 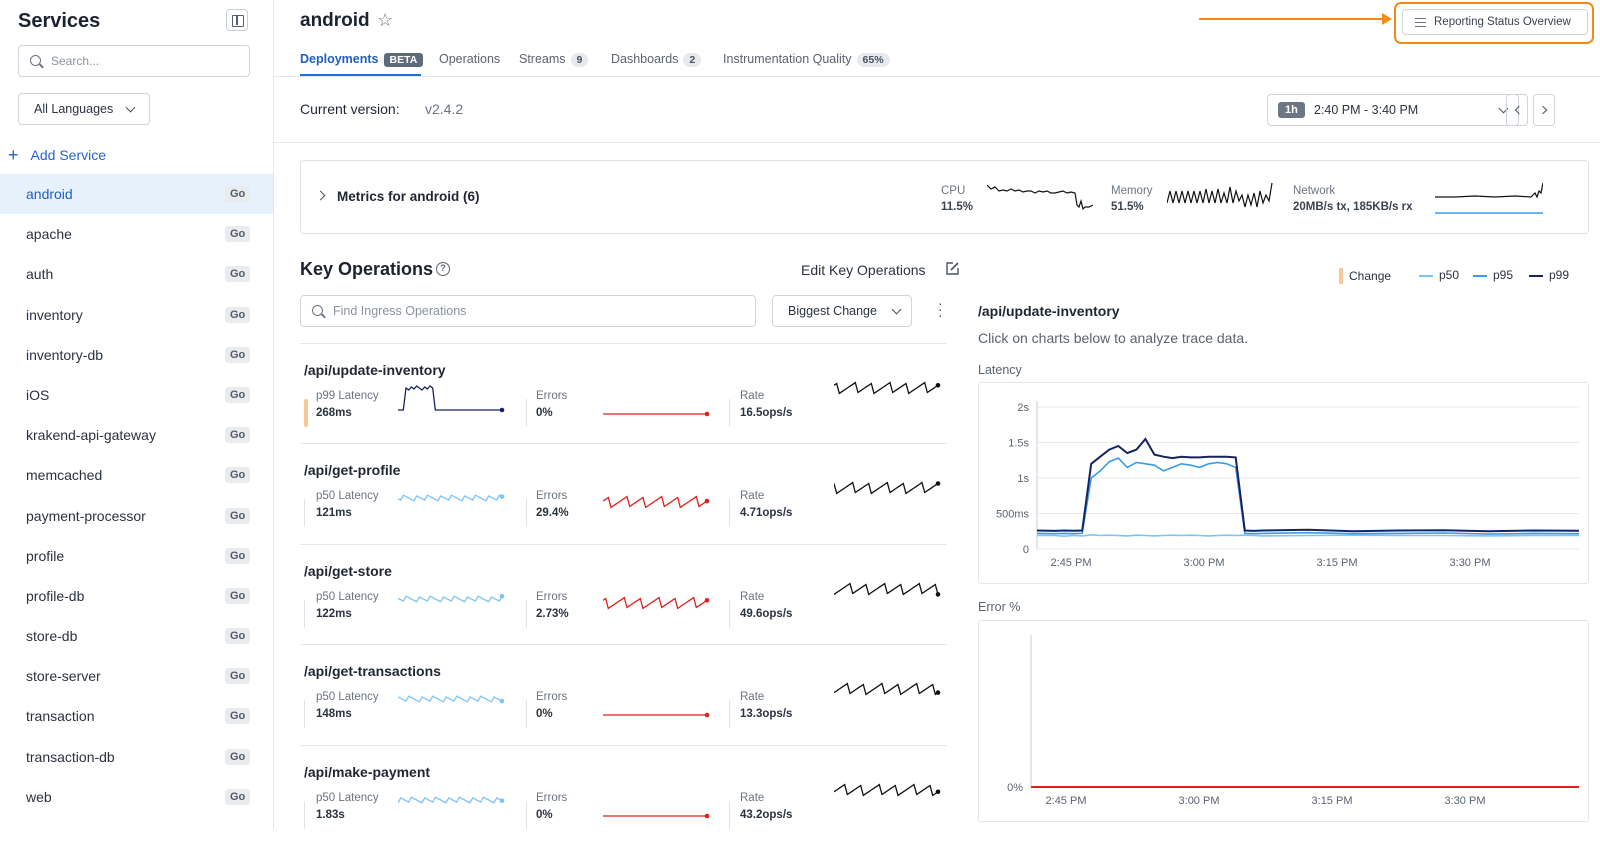 What do you see at coordinates (403, 60) in the screenshot?
I see `tab-badge: BETA` at bounding box center [403, 60].